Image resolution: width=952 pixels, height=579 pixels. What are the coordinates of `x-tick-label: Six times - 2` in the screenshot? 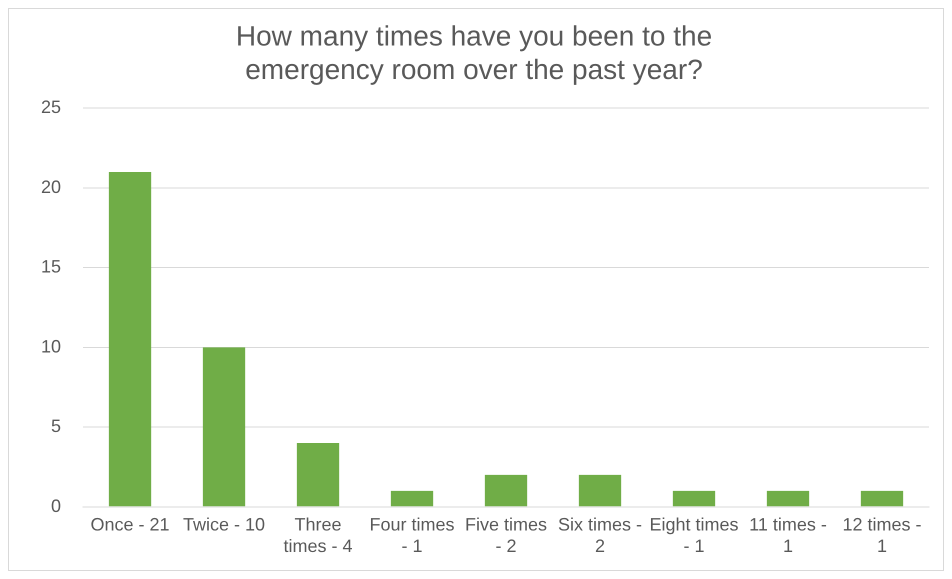 It's located at (600, 535).